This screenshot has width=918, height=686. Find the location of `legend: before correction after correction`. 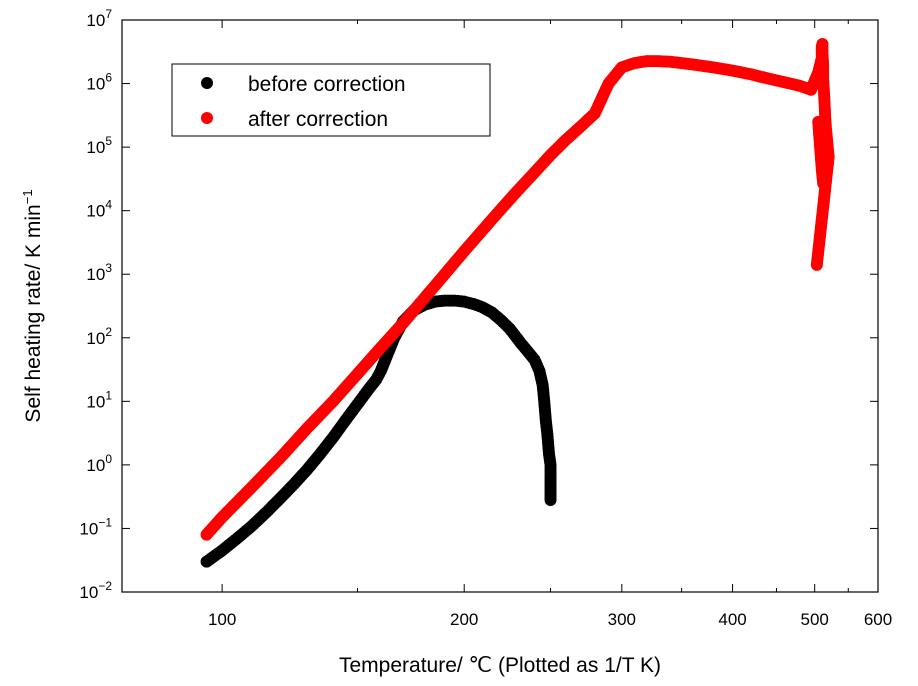

legend: before correction after correction is located at coordinates (331, 100).